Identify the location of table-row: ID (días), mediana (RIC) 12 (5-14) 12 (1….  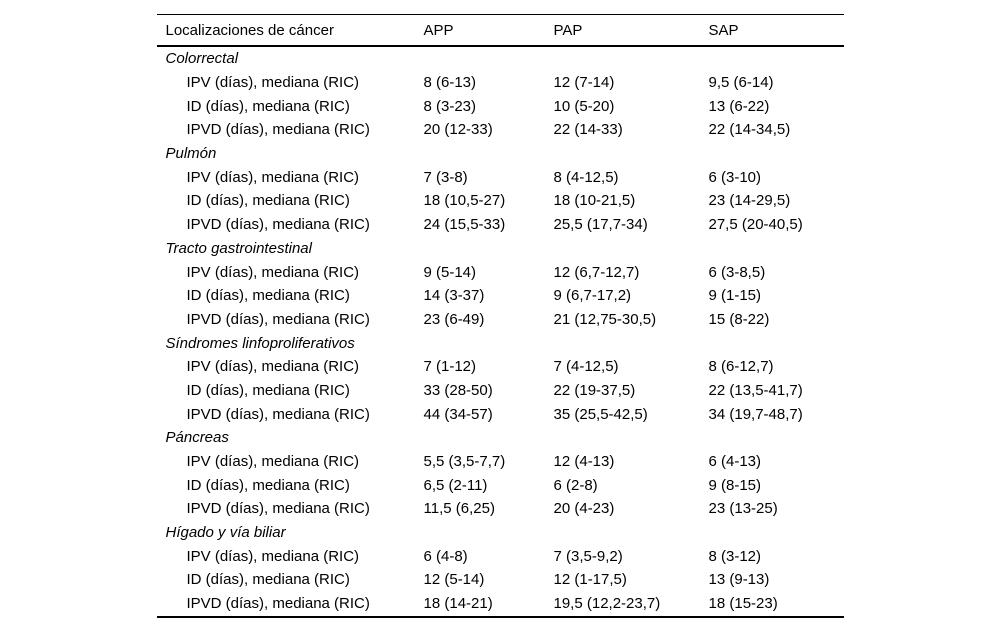
(500, 580).